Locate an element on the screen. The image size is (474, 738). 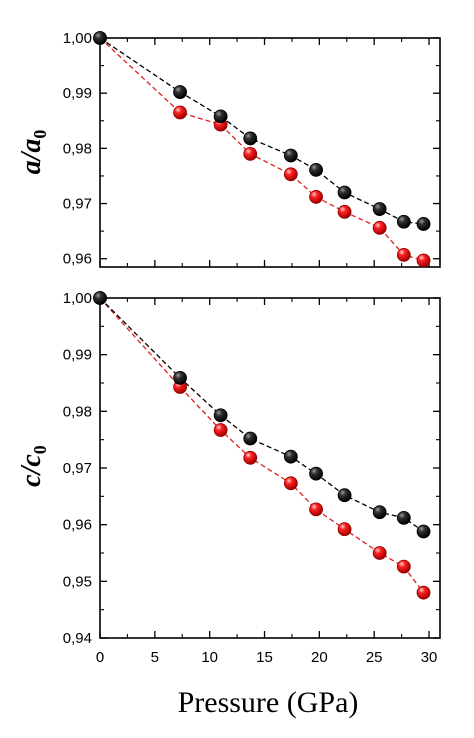
top-y-axis-label: a/a0 is located at coordinates (33, 152).